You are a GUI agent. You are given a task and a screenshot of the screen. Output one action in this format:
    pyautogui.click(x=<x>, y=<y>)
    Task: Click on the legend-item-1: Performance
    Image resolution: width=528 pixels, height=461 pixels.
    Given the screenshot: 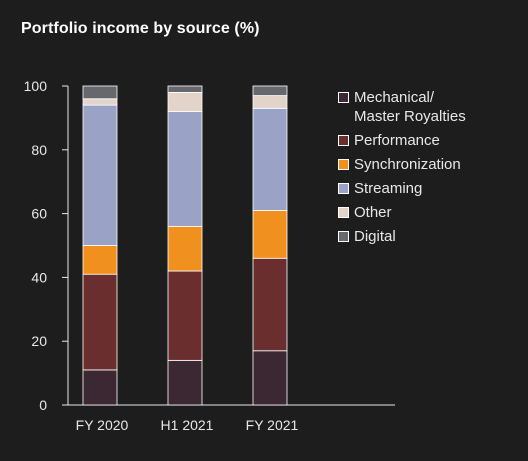 What is the action you would take?
    pyautogui.click(x=402, y=141)
    